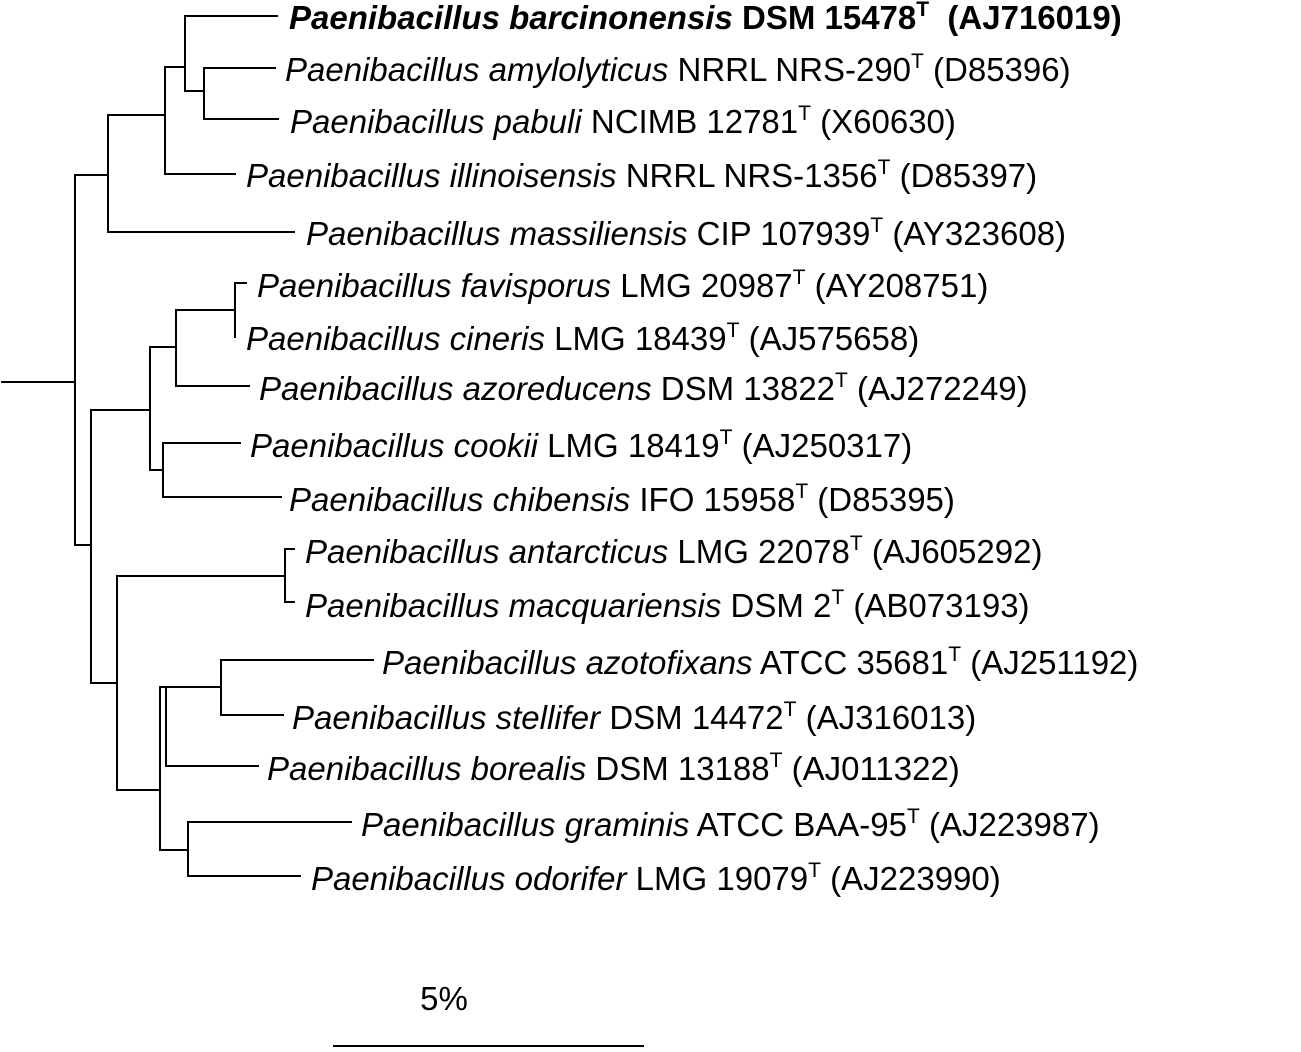  Describe the element at coordinates (963, 175) in the screenshot. I see `taxon-accession: (D85397)` at that location.